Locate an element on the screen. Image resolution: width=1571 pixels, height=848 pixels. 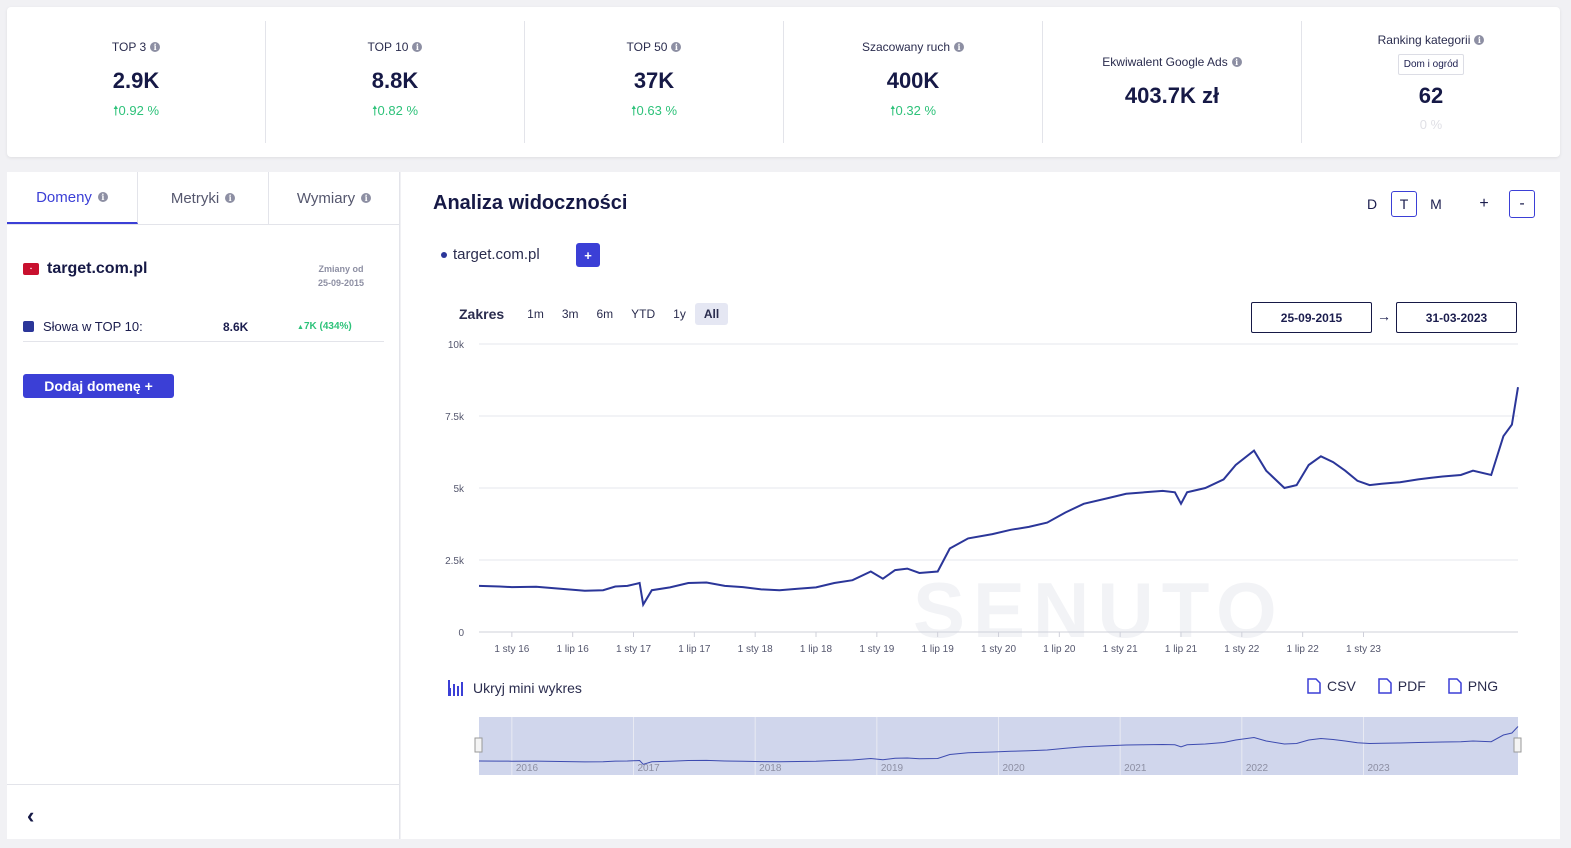
export-png-button: PNG is located at coordinates (1473, 686).